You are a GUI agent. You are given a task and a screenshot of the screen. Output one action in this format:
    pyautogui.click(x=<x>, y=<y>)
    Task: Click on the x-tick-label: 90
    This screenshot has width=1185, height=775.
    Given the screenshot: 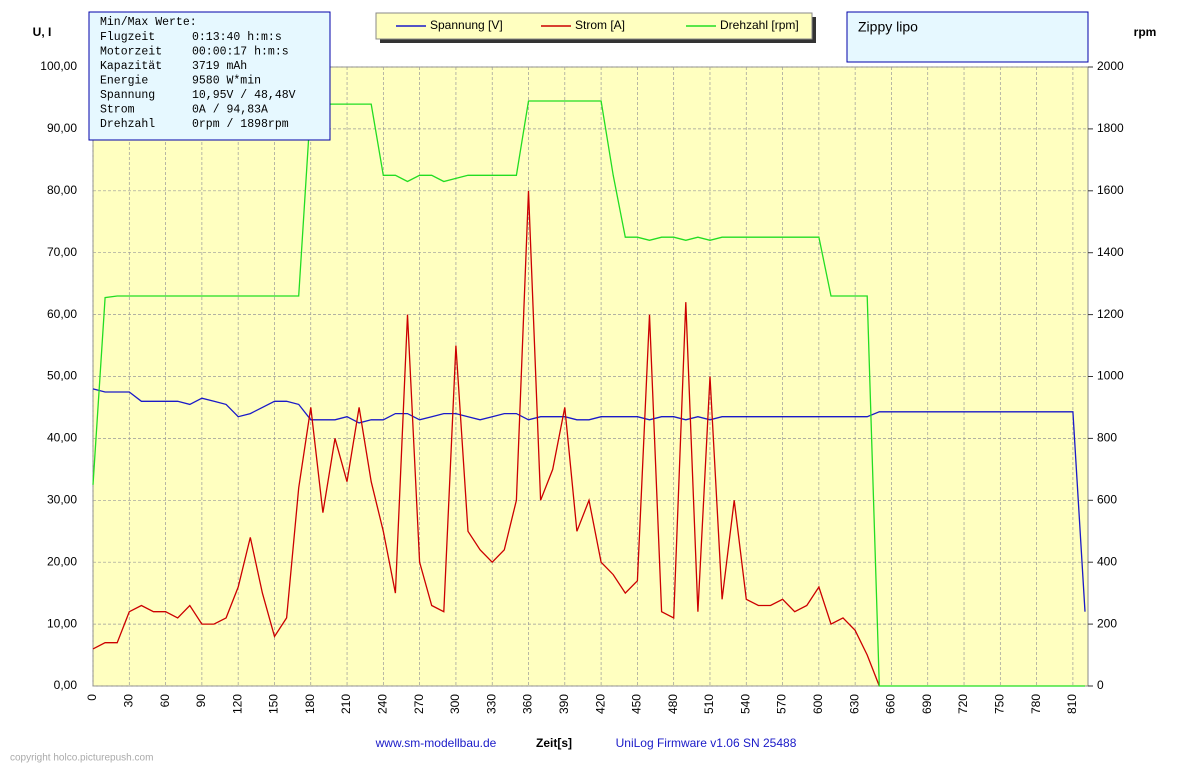 What is the action you would take?
    pyautogui.click(x=201, y=701)
    